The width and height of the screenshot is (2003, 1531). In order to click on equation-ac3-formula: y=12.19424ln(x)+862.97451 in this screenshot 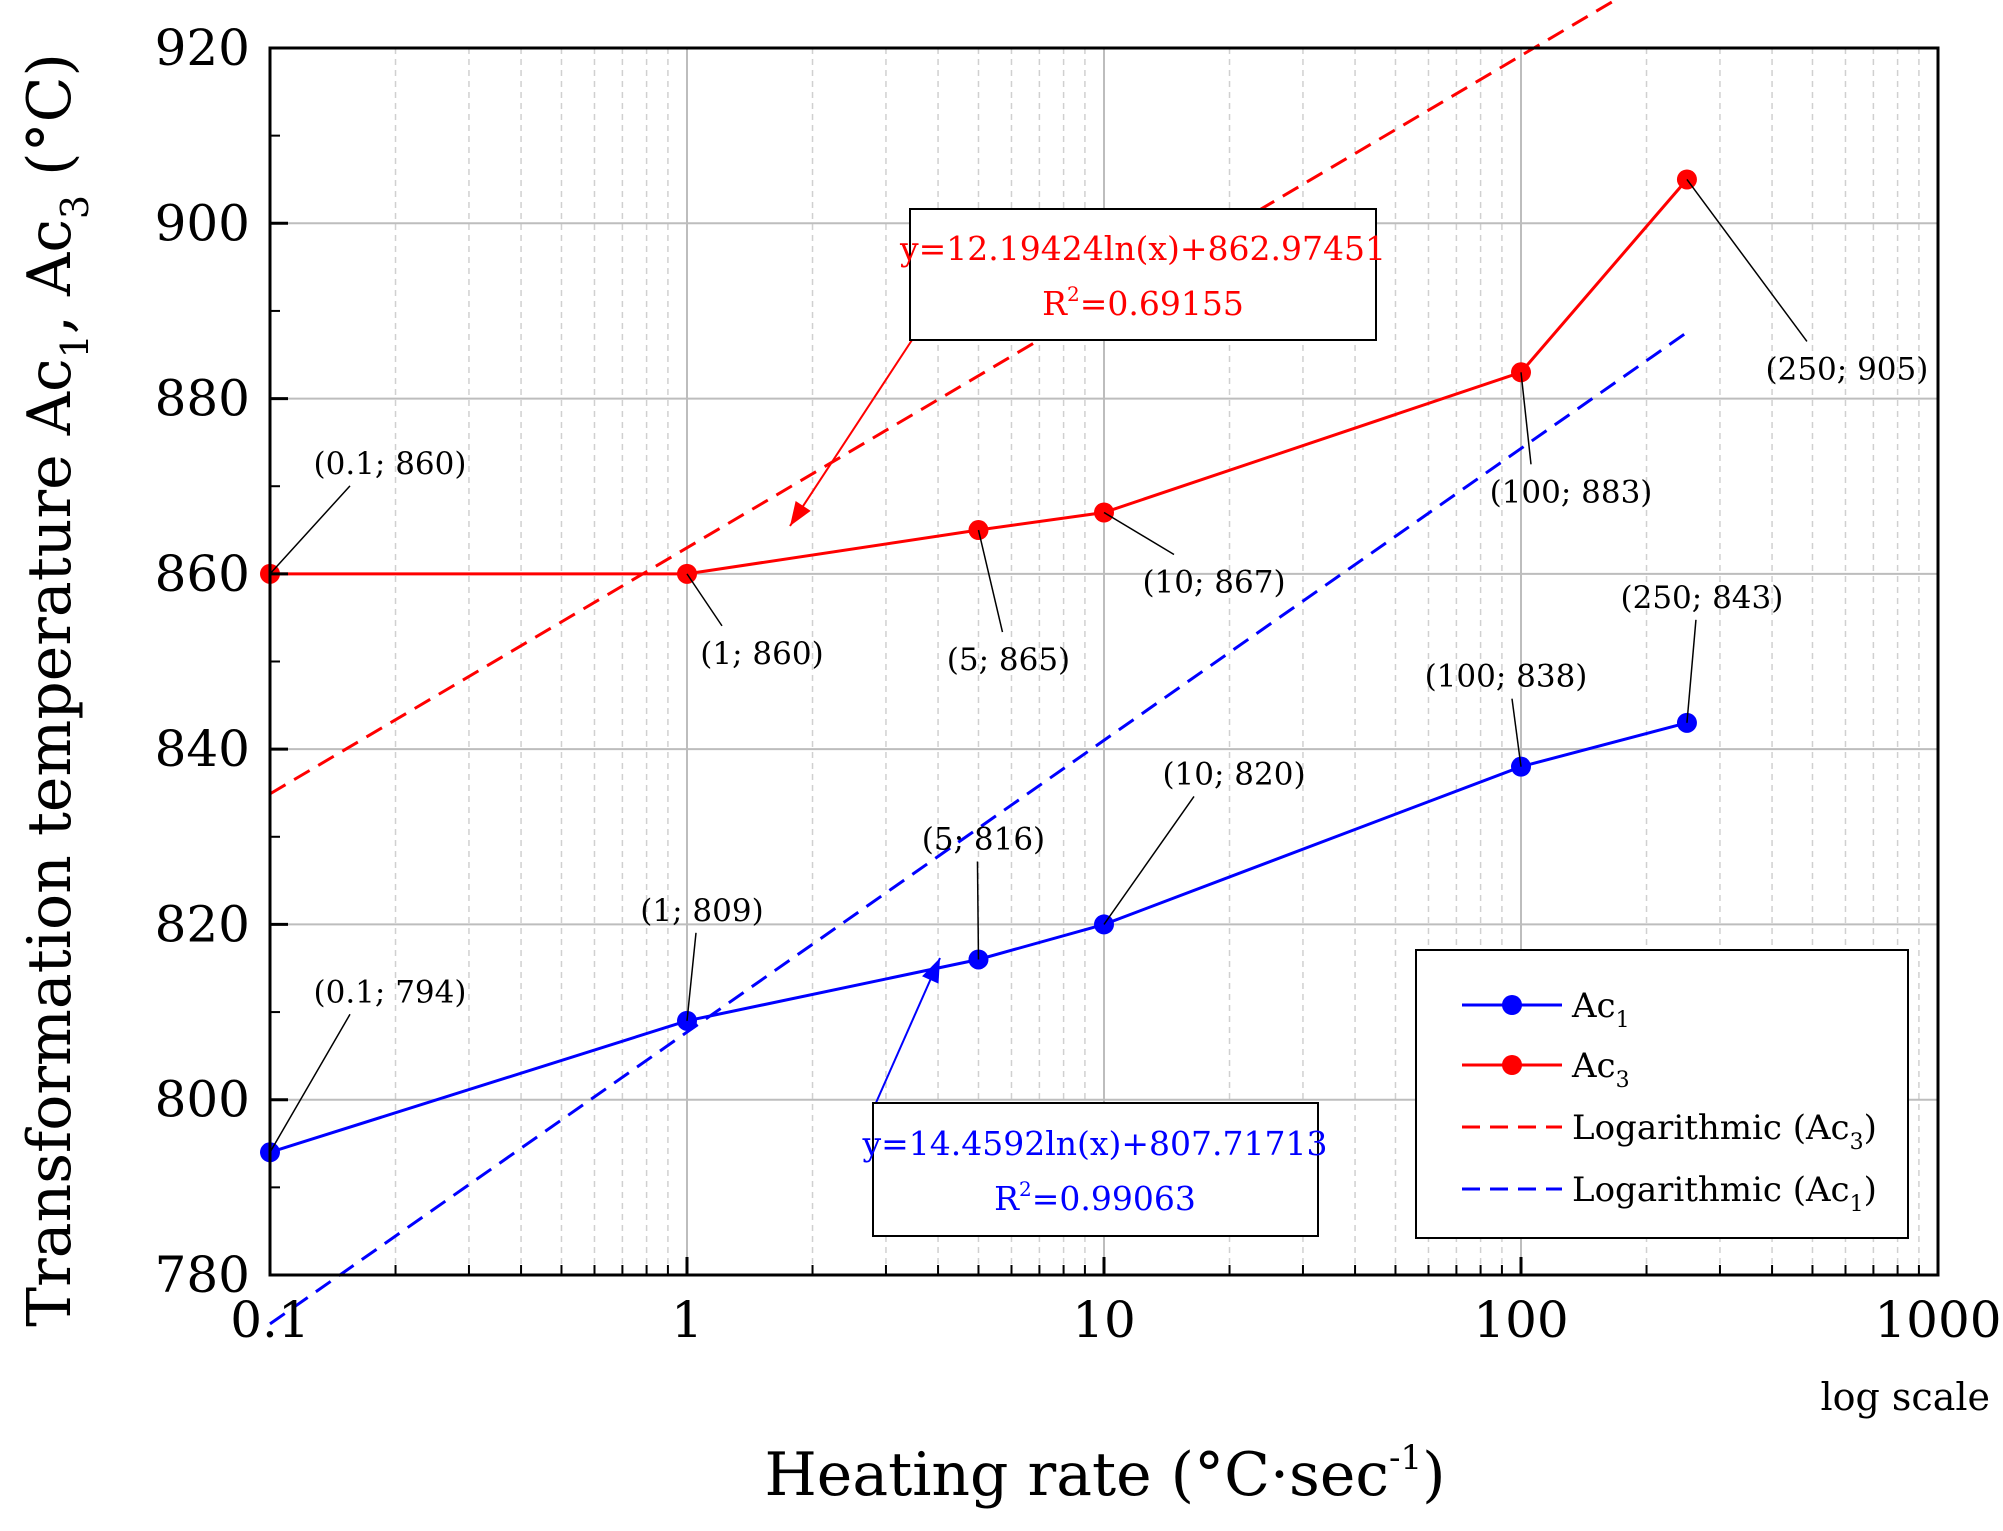, I will do `click(1142, 248)`.